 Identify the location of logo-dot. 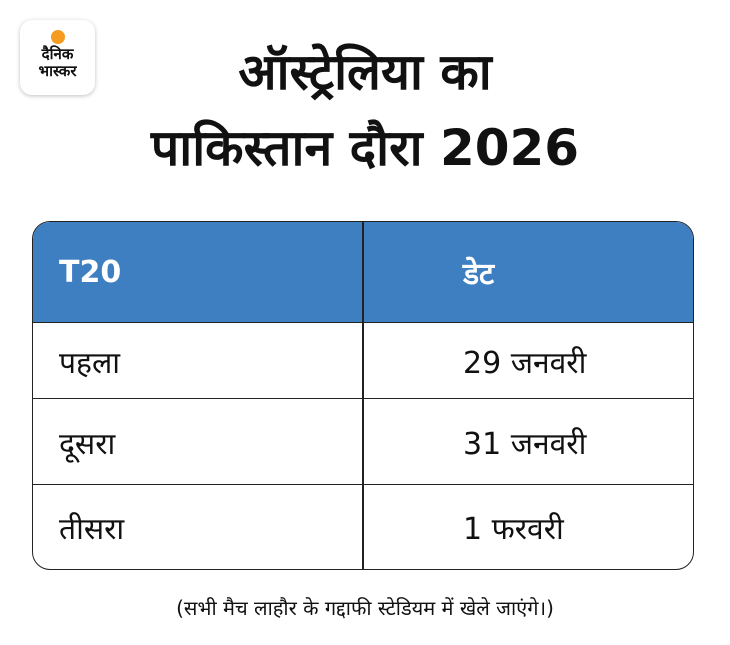
(57, 37).